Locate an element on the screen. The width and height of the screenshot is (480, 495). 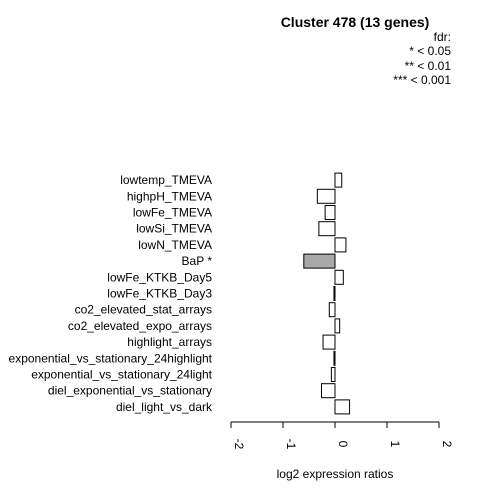
legend: fdr: * < 0.05 ** < 0.01 *** < 0.001 is located at coordinates (422, 58).